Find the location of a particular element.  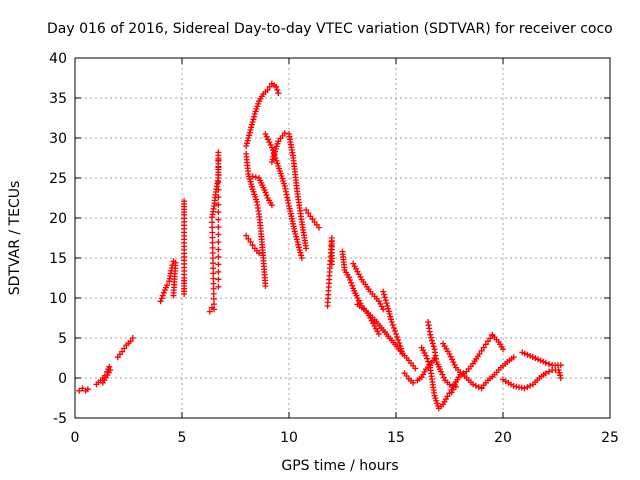

x-tick-label: 10 is located at coordinates (289, 438).